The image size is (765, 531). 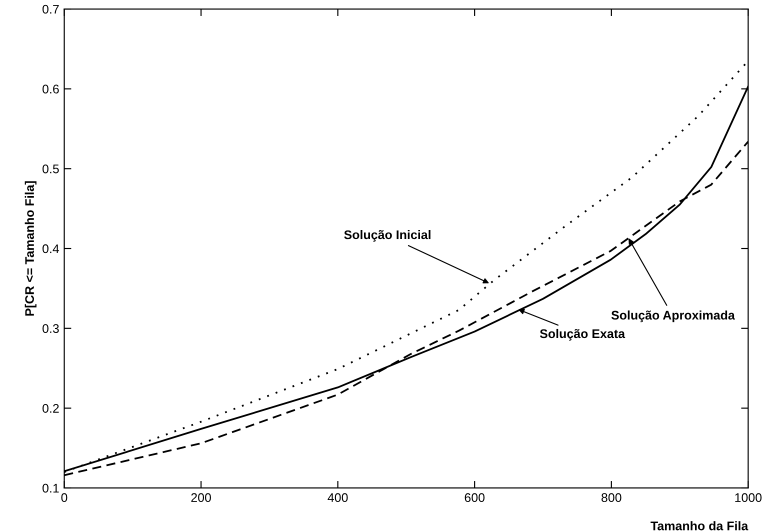 What do you see at coordinates (201, 497) in the screenshot?
I see `x-tick-label: 200` at bounding box center [201, 497].